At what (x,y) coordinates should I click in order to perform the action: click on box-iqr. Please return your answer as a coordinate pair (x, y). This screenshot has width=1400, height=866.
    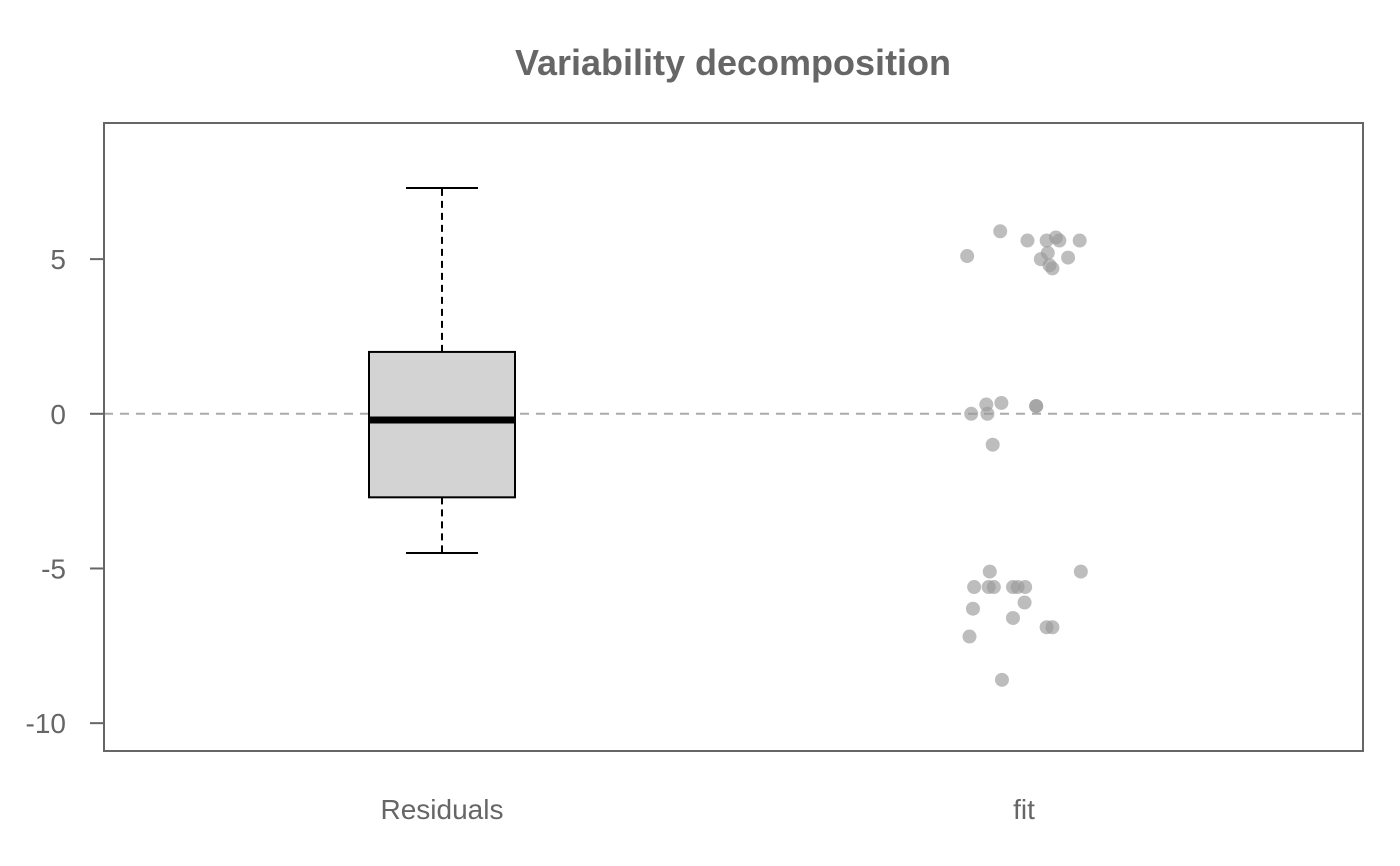
    Looking at the image, I should click on (442, 424).